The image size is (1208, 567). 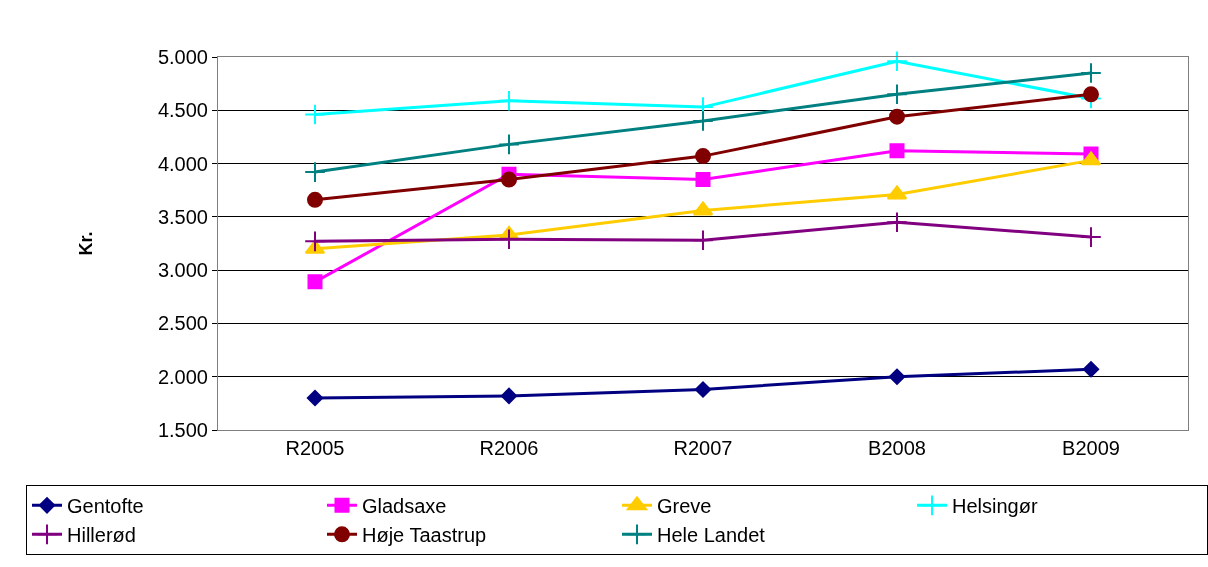 I want to click on y-axis-title: Kr., so click(x=86, y=243).